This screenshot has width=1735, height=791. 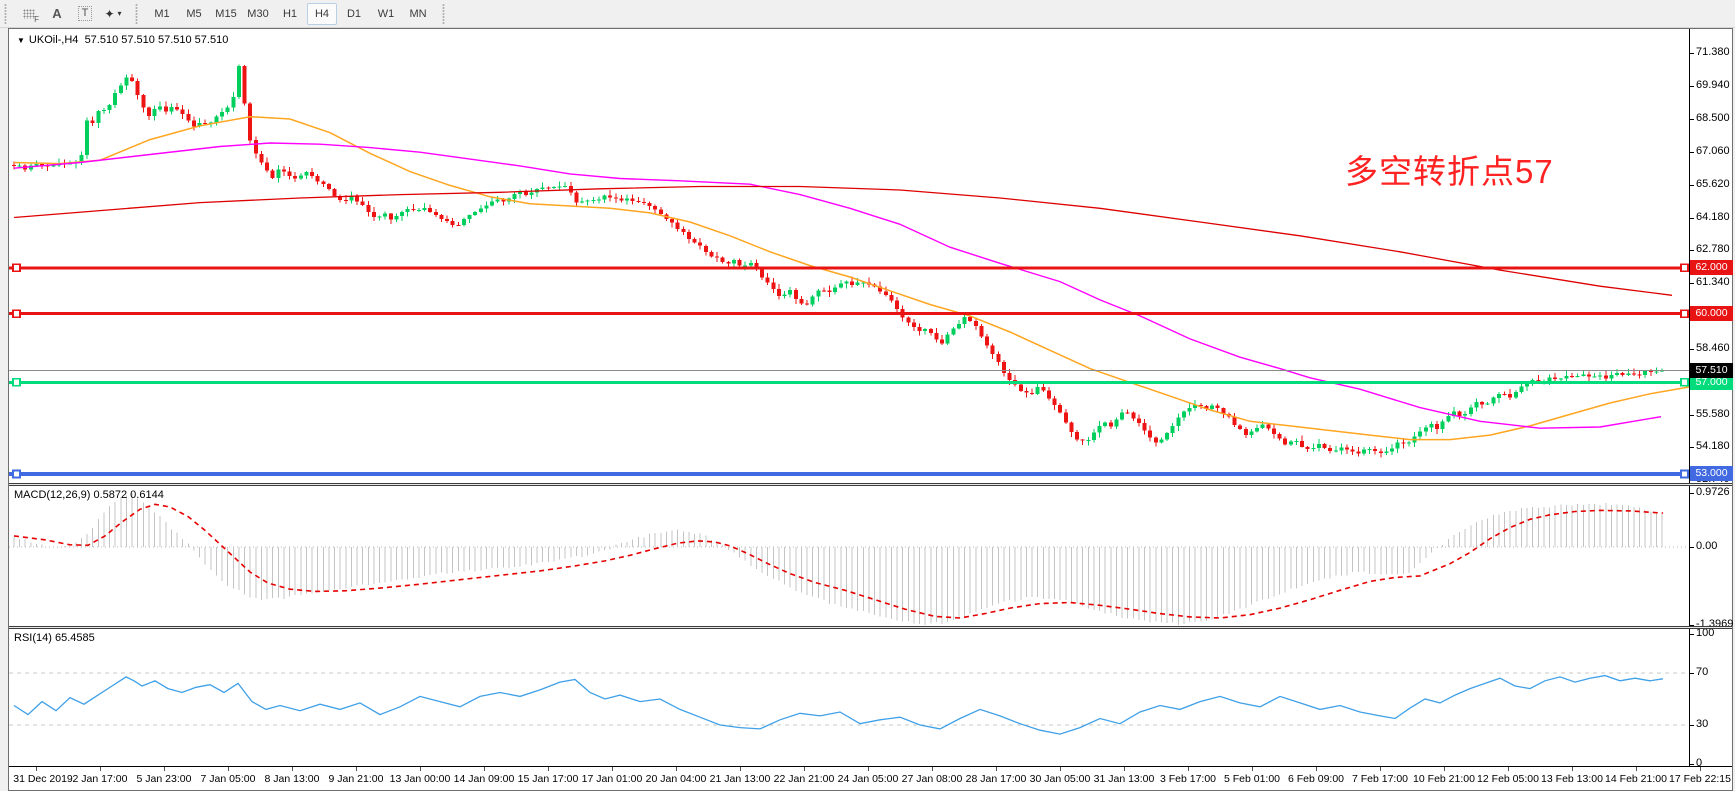 I want to click on time-axis-label: 30 Jan 05:00, so click(x=1060, y=779).